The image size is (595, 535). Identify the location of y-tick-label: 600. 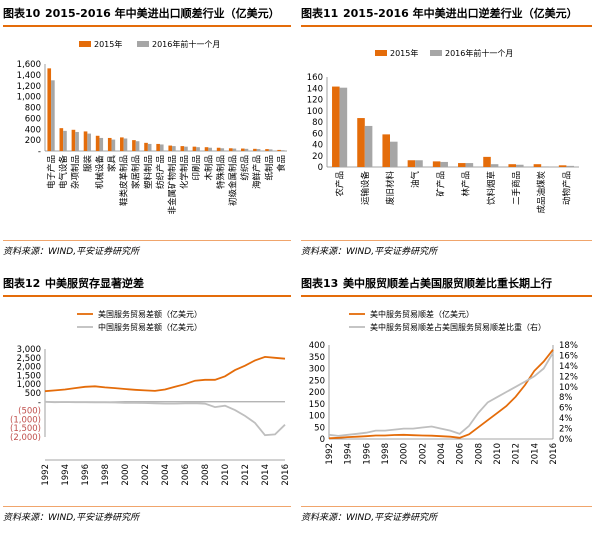
(33, 119).